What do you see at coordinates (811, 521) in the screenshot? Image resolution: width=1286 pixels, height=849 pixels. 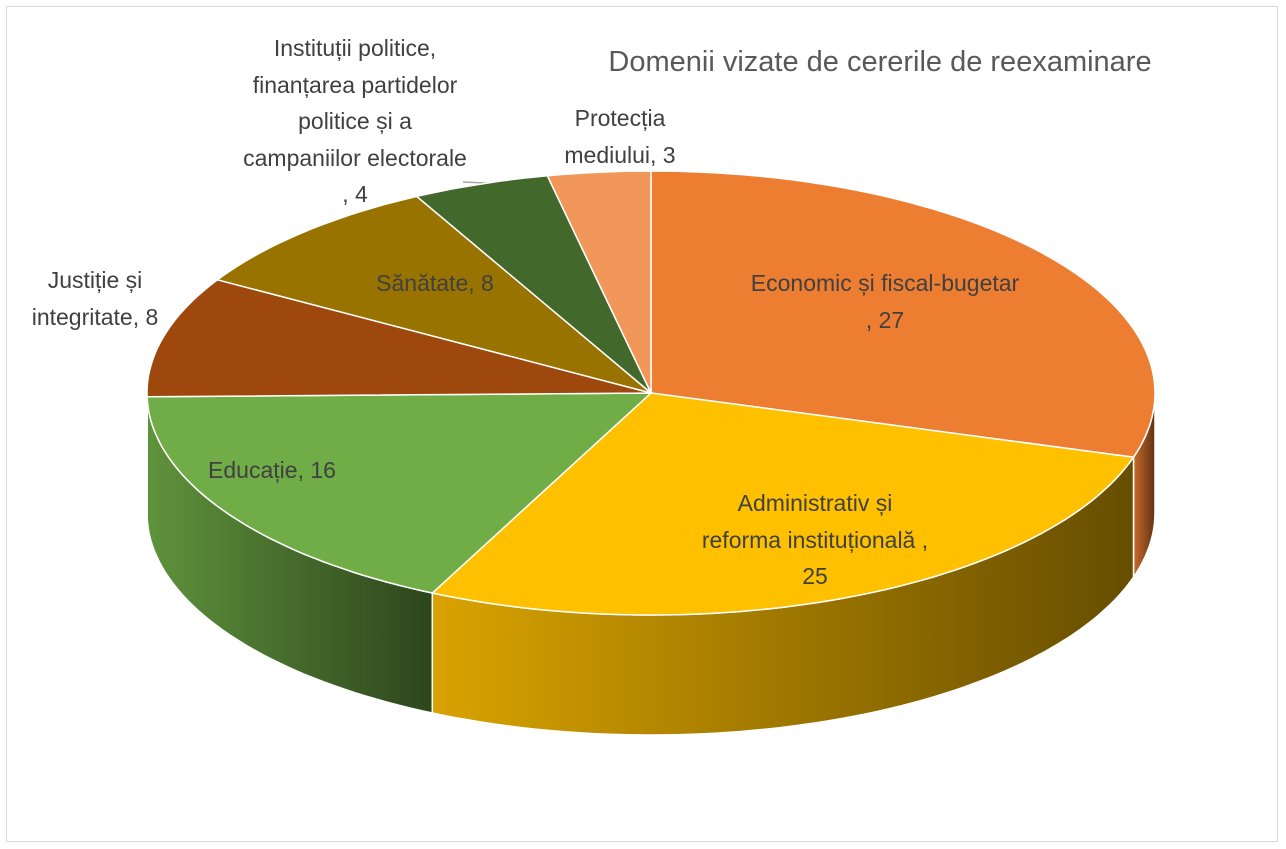 I see `category-label: Administrativ și reforma instituțională` at bounding box center [811, 521].